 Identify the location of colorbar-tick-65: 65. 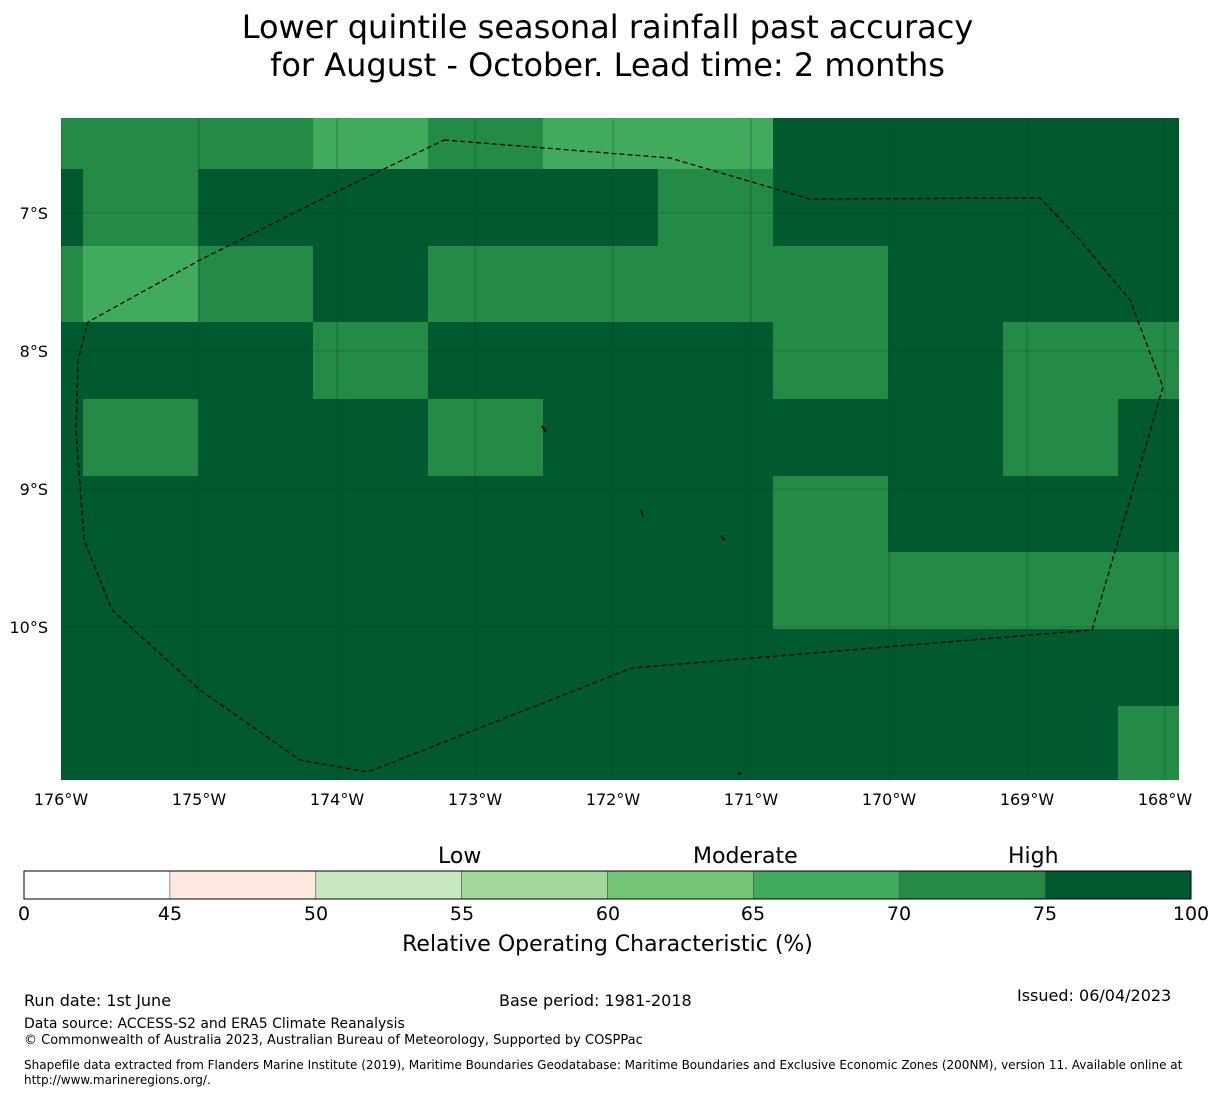
(753, 914).